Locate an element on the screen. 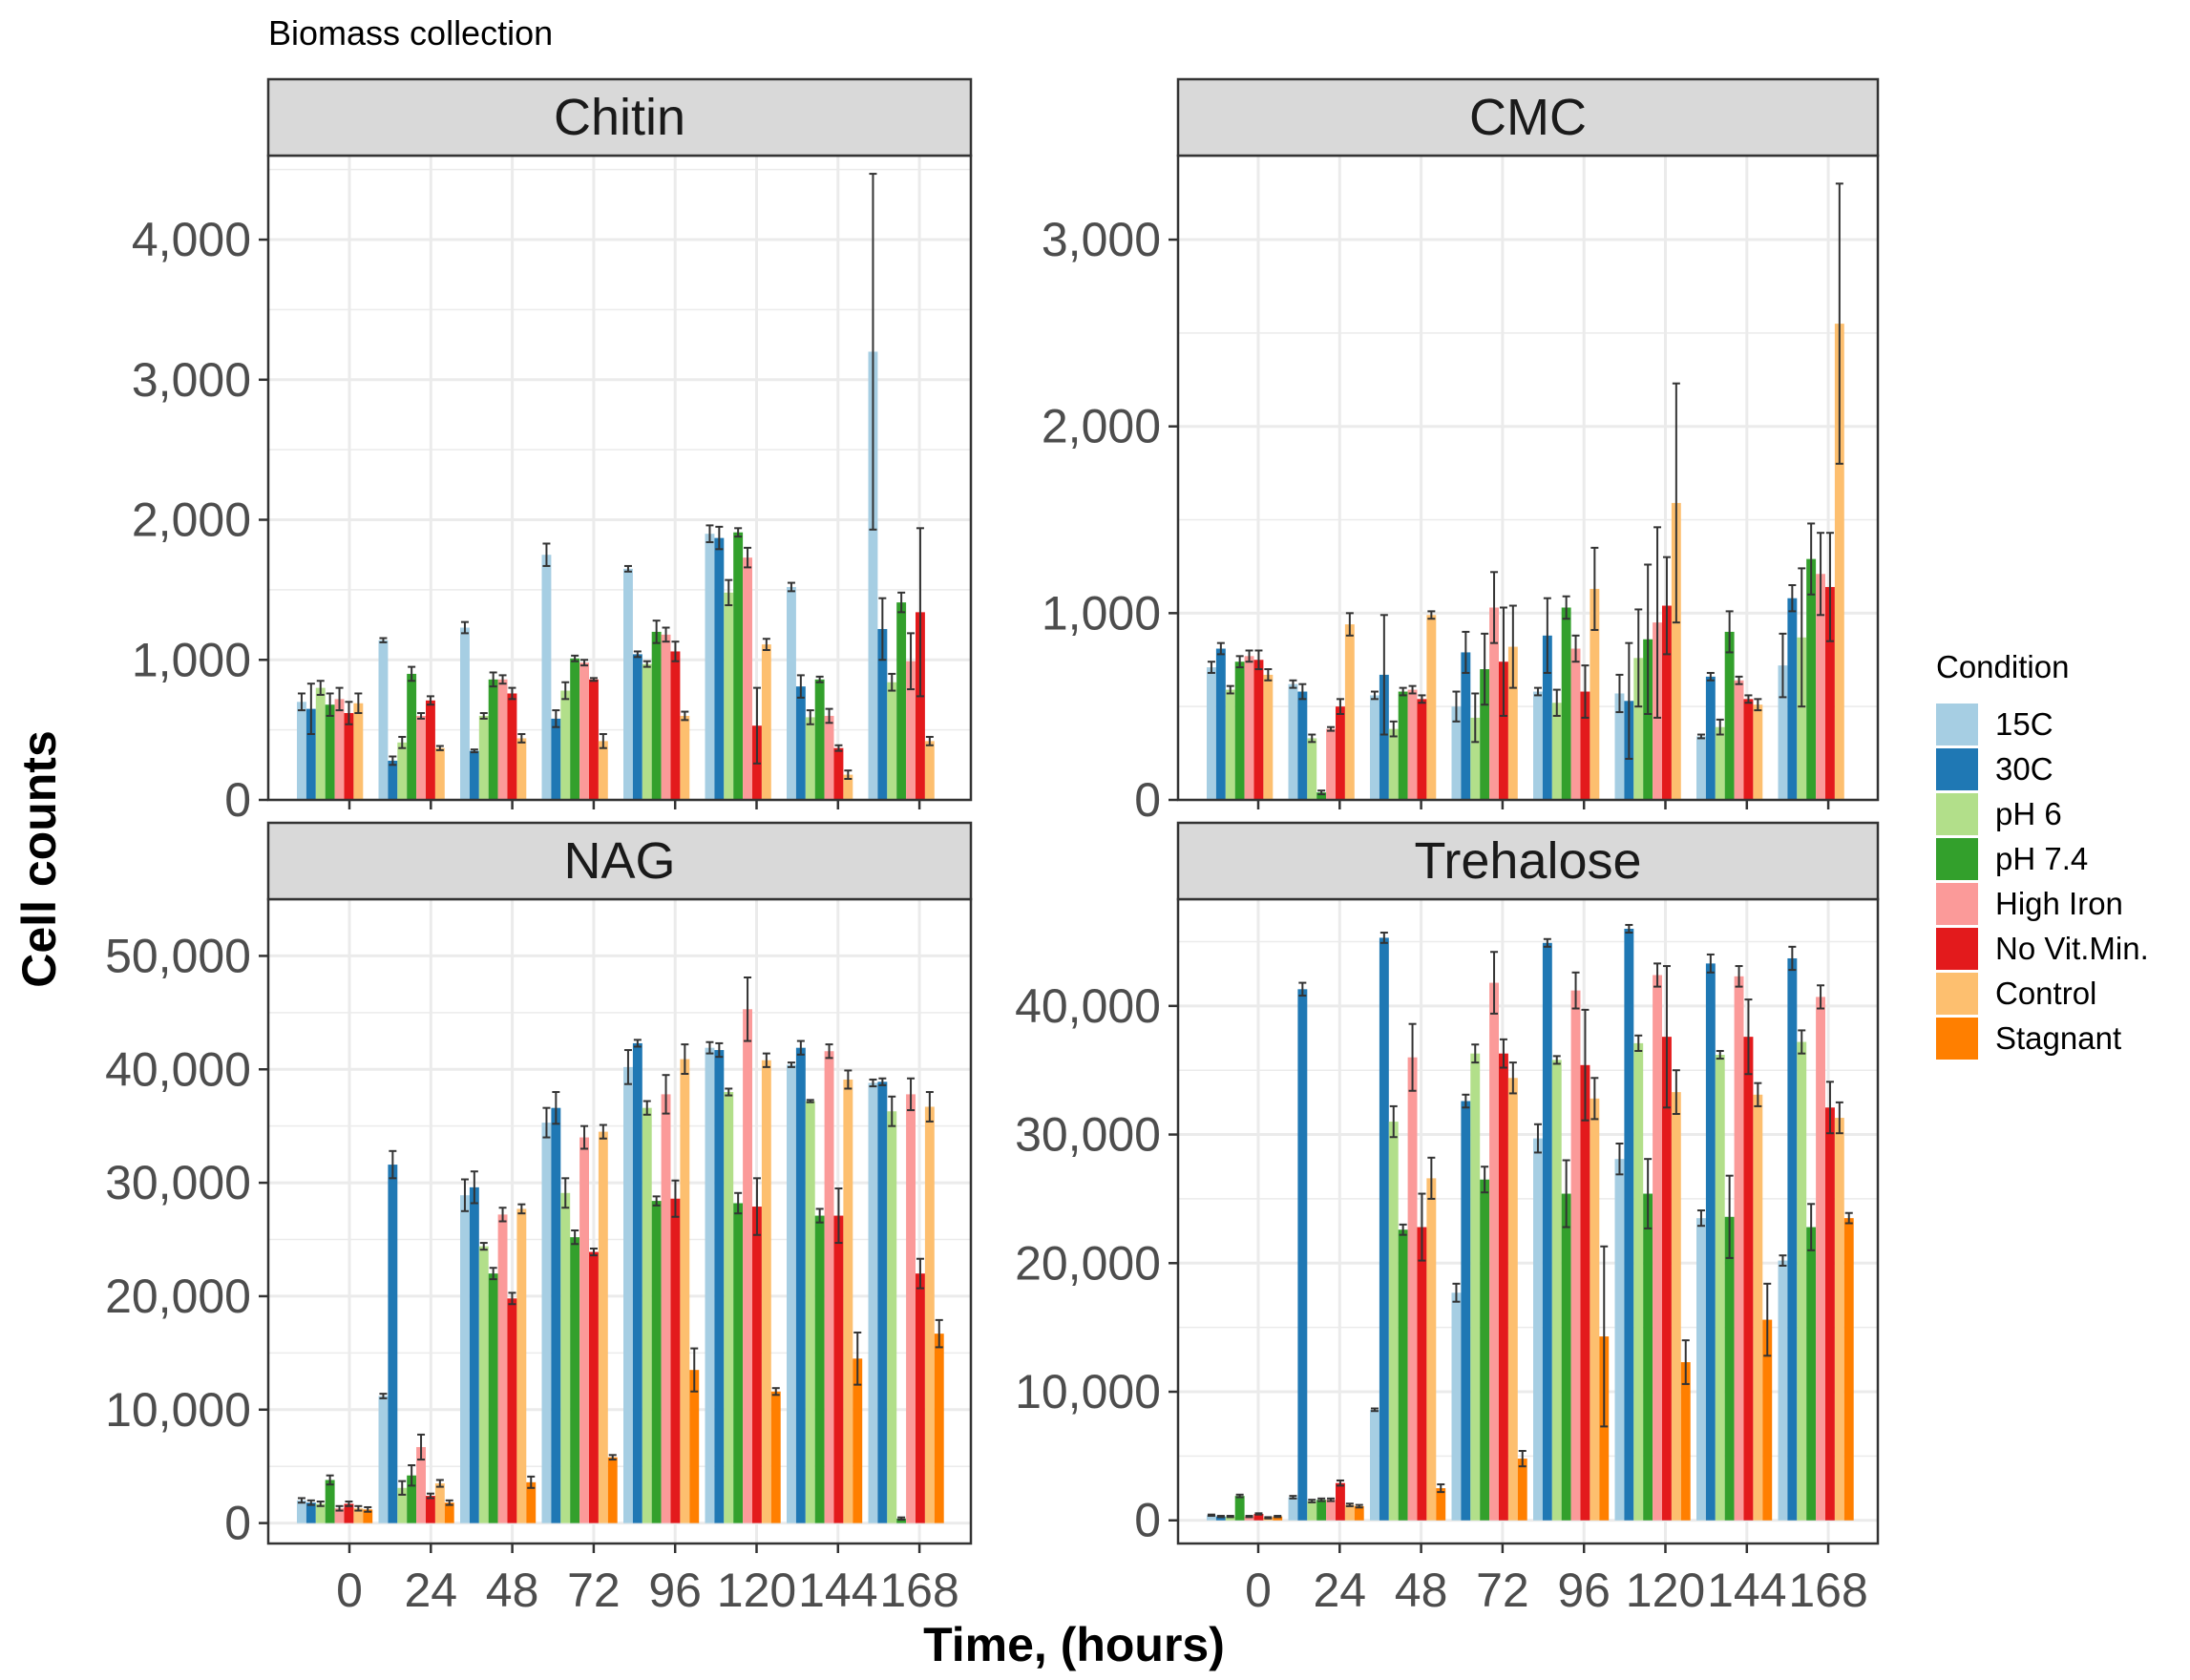 The height and width of the screenshot is (1680, 2190). y-tick-label: 2,000 is located at coordinates (191, 521).